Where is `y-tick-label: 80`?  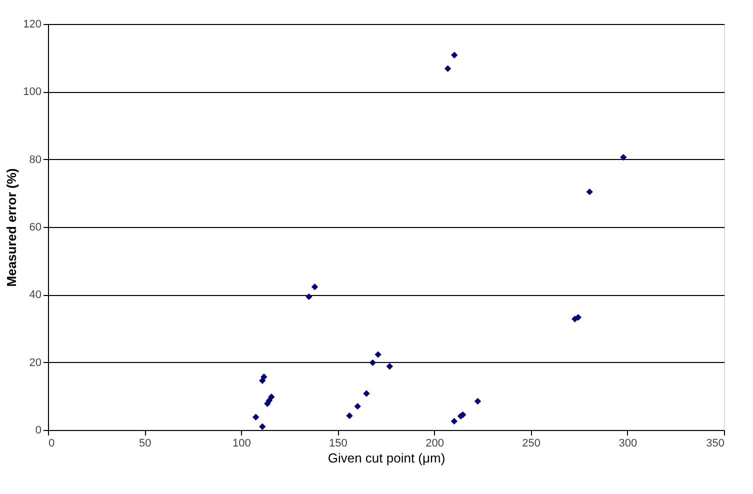
y-tick-label: 80 is located at coordinates (35, 160).